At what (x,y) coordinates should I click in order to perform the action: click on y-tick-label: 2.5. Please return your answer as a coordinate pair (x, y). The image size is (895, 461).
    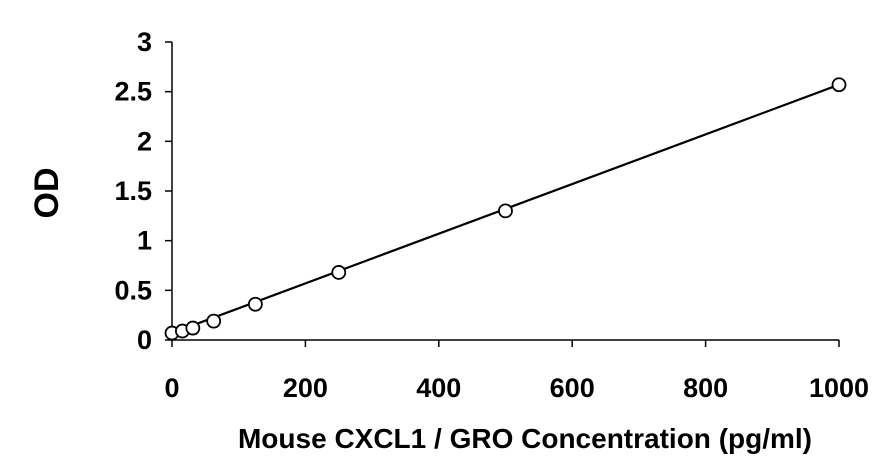
    Looking at the image, I should click on (133, 92).